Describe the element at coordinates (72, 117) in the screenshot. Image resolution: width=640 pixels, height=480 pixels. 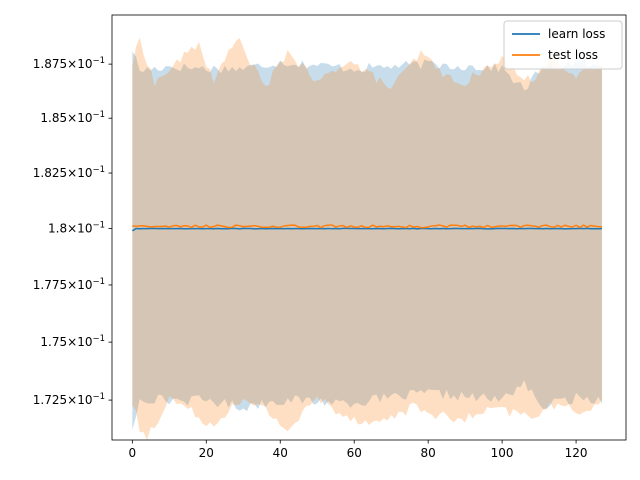
I see `y-tick-label: 1.85×10−1` at that location.